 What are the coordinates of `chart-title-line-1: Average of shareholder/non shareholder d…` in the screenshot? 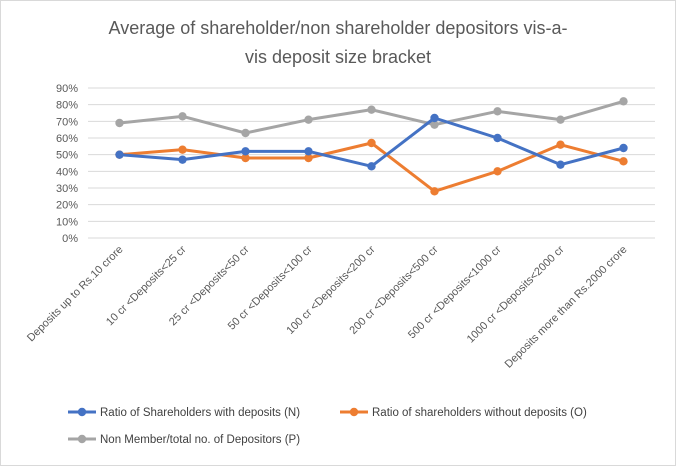 It's located at (338, 28).